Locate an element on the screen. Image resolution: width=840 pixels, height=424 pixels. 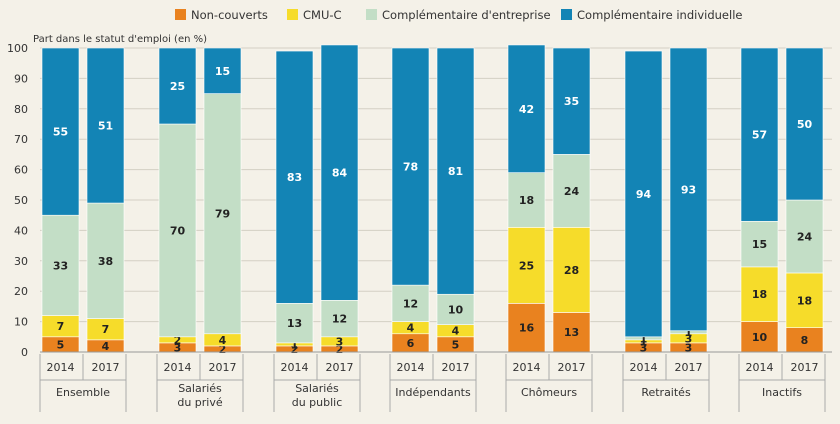
y-tick-label: 60 is located at coordinates (21, 170).